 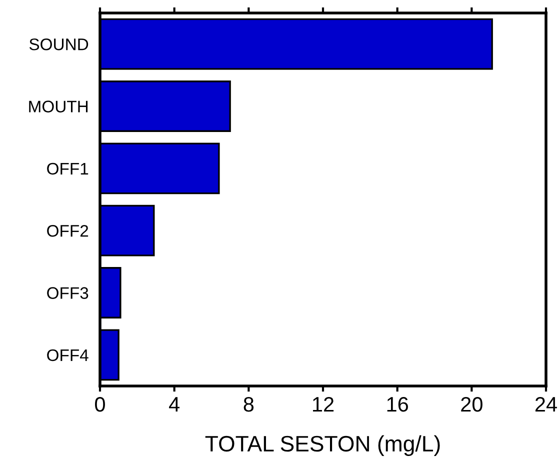 I want to click on y-tick-label: MOUTH, so click(x=58, y=106).